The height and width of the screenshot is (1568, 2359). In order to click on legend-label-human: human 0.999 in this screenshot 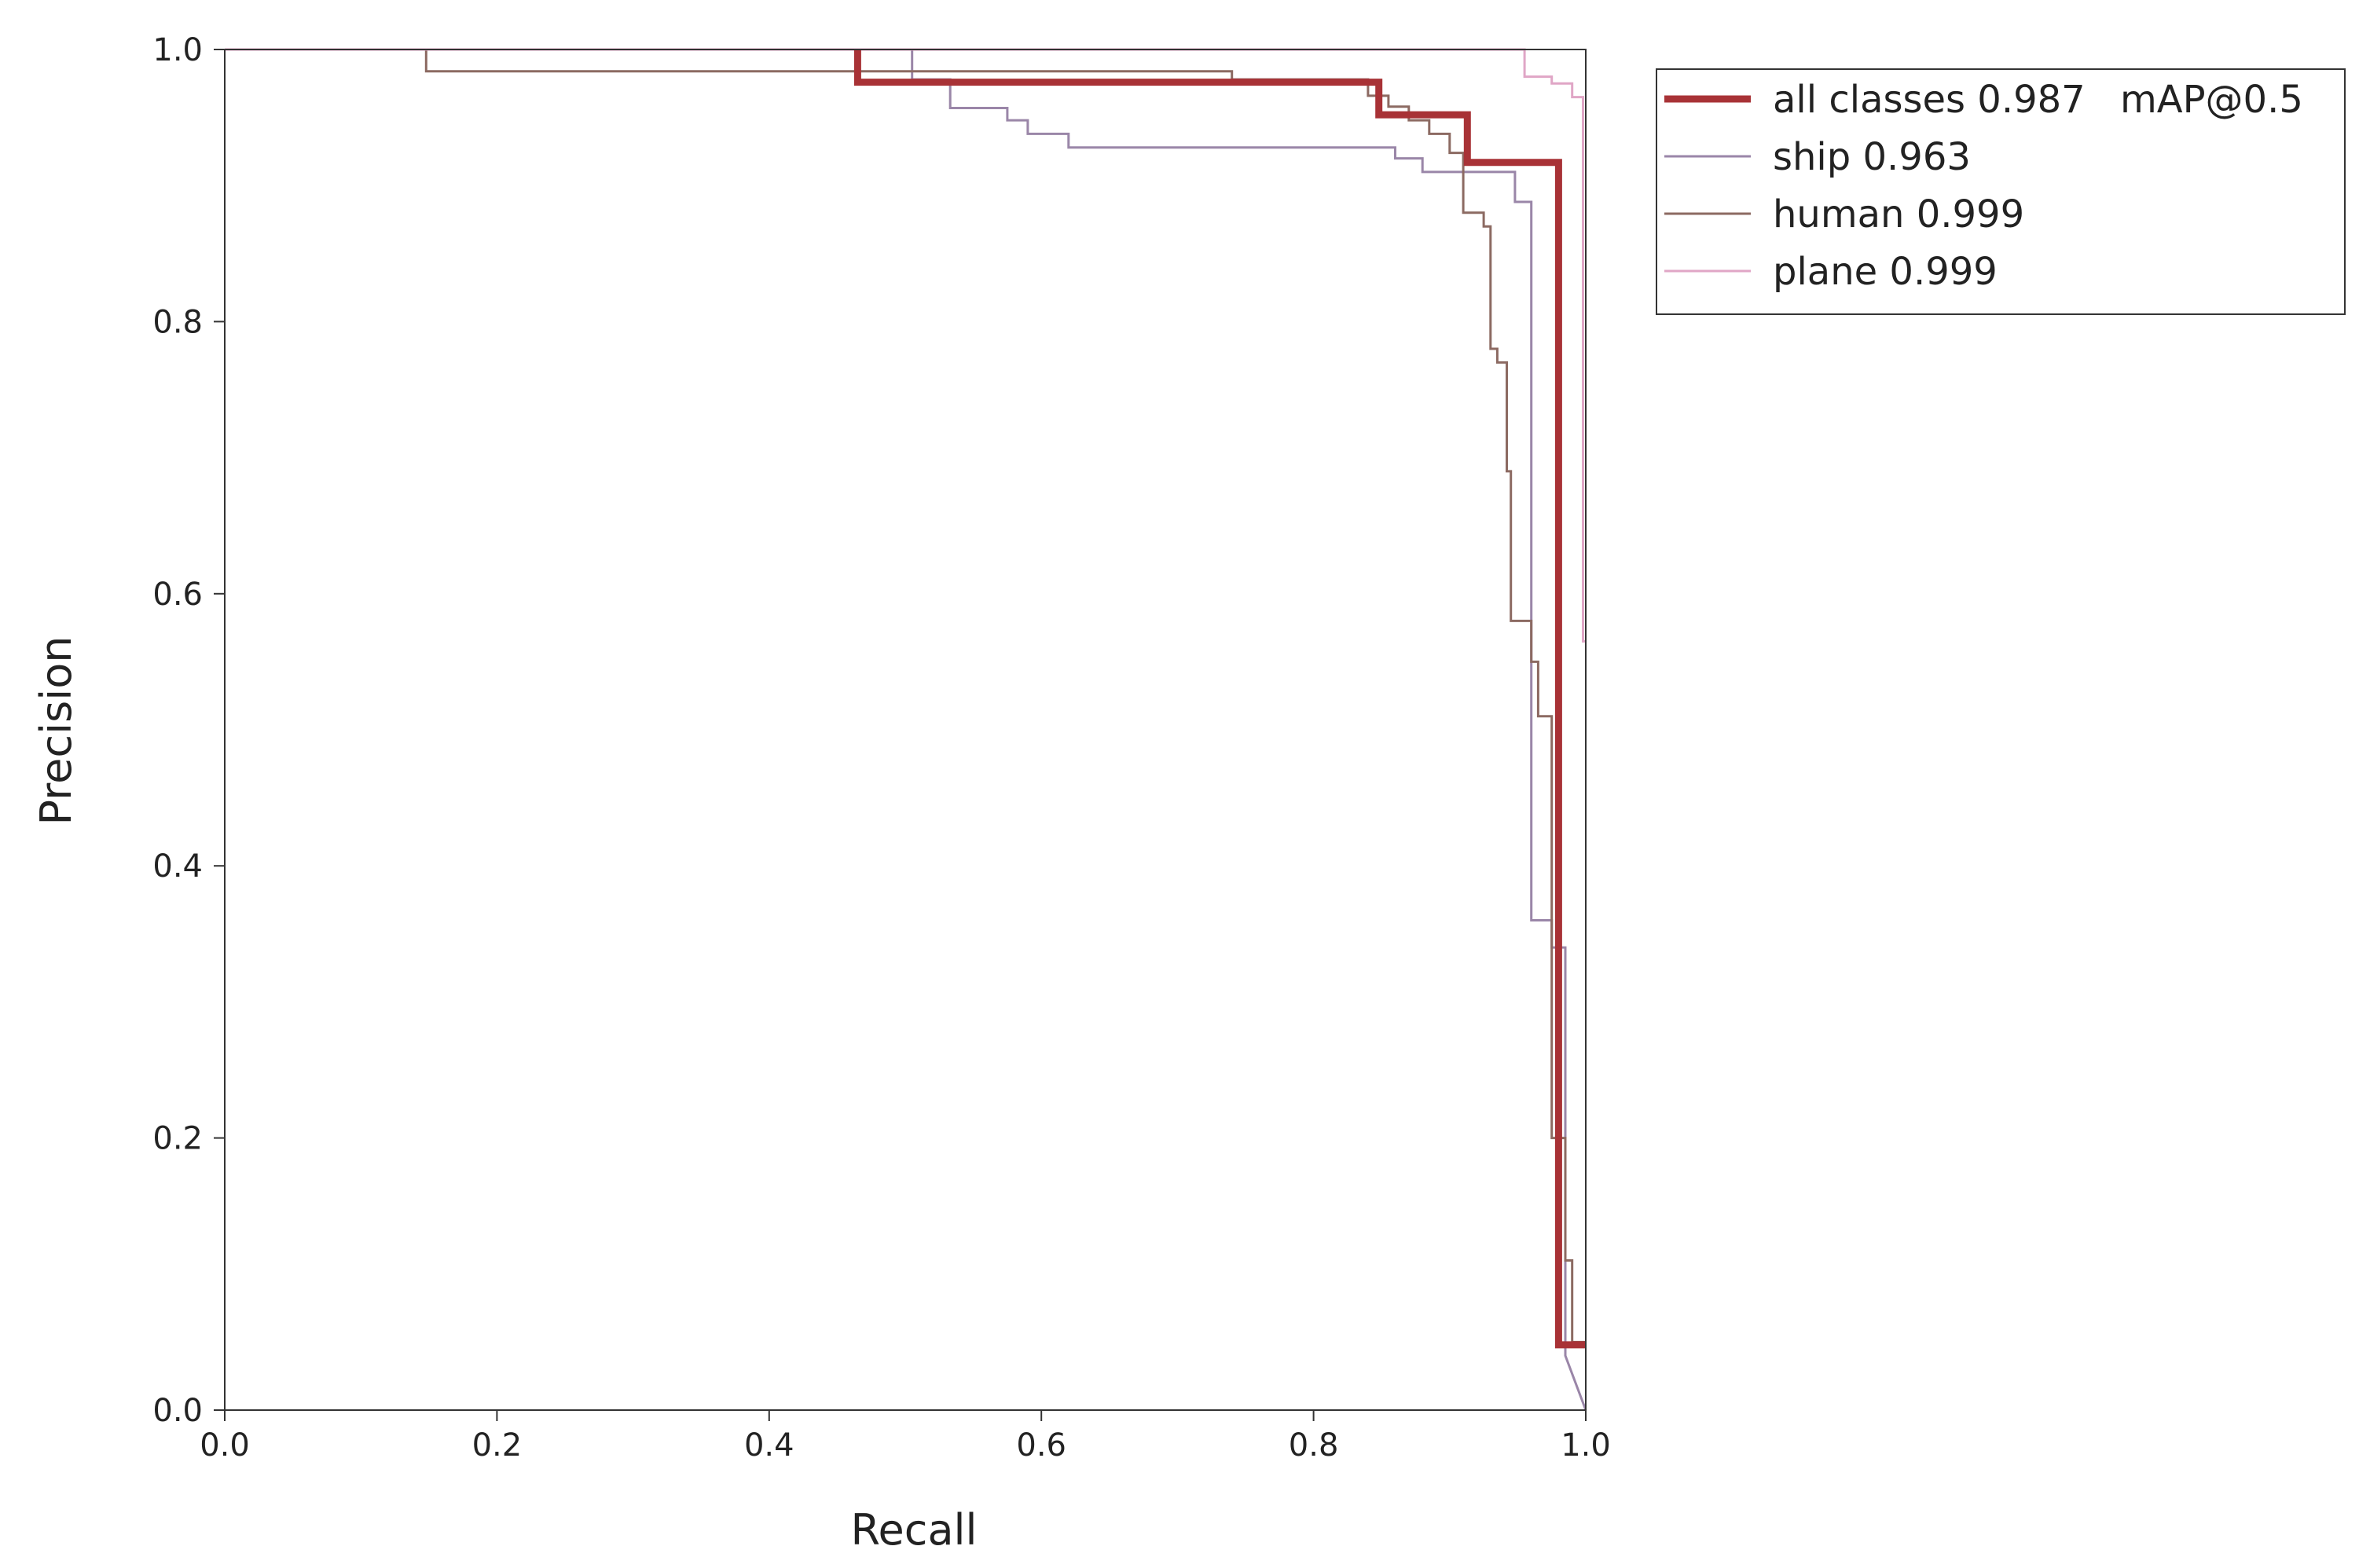, I will do `click(1898, 214)`.